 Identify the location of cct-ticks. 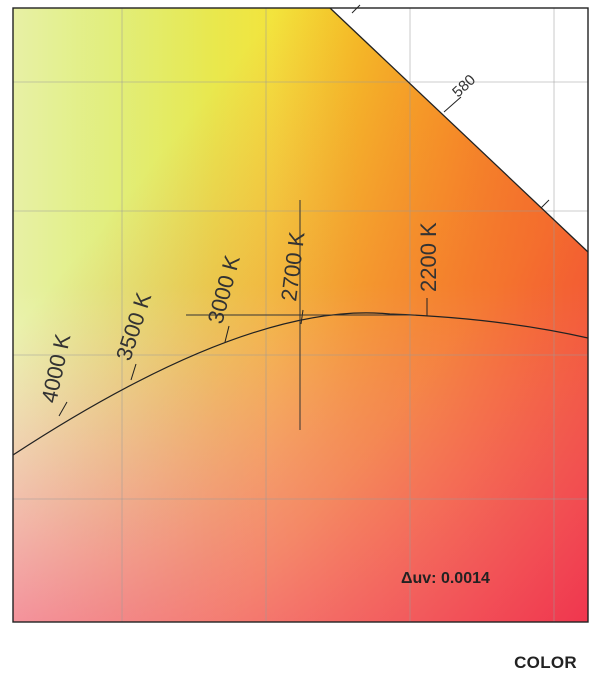
(243, 357).